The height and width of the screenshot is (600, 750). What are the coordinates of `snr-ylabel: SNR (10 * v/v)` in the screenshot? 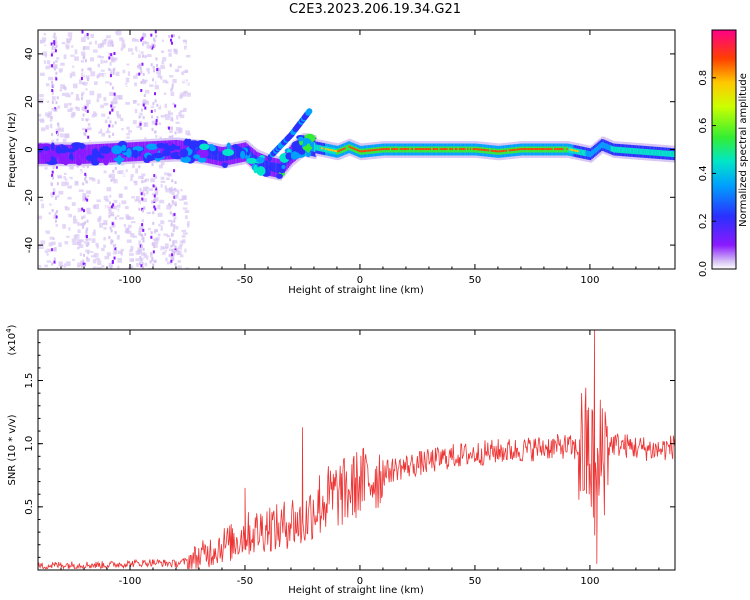 It's located at (12, 449).